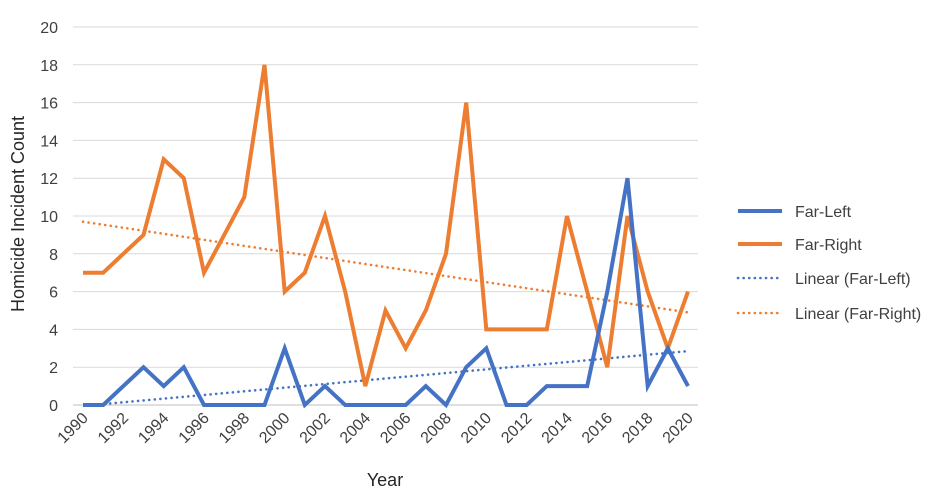  What do you see at coordinates (597, 428) in the screenshot?
I see `x-tick-label: 2016` at bounding box center [597, 428].